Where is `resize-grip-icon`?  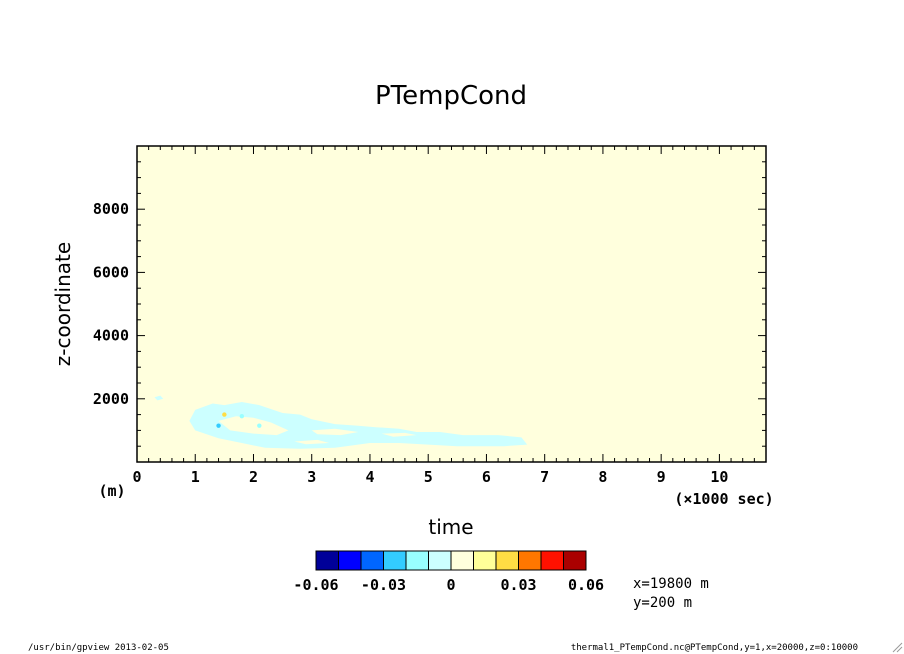
resize-grip-icon is located at coordinates (897, 647).